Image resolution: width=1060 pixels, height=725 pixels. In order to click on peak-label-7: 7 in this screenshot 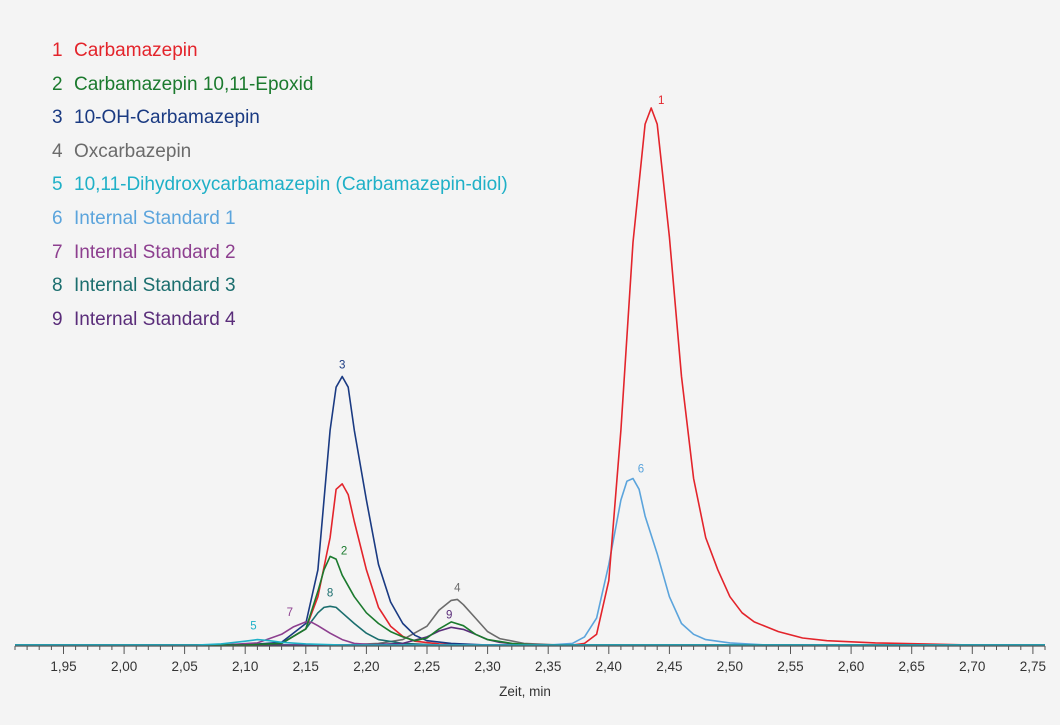, I will do `click(290, 613)`.